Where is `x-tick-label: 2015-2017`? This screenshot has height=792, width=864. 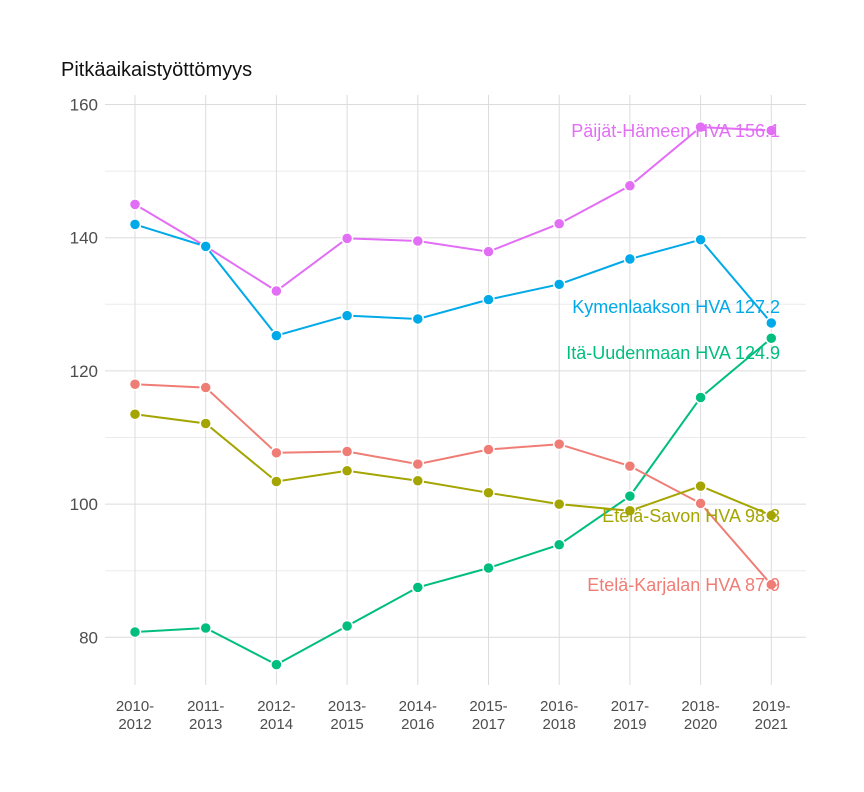 x-tick-label: 2015-2017 is located at coordinates (488, 715).